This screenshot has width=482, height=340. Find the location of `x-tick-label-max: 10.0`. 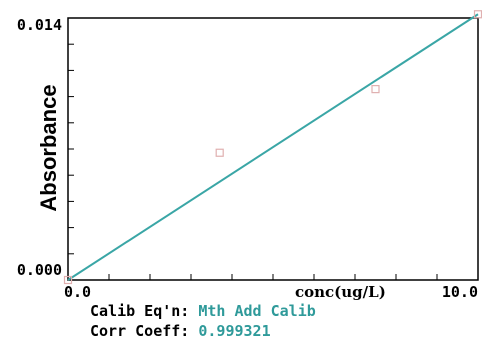

x-tick-label-max: 10.0 is located at coordinates (460, 291).